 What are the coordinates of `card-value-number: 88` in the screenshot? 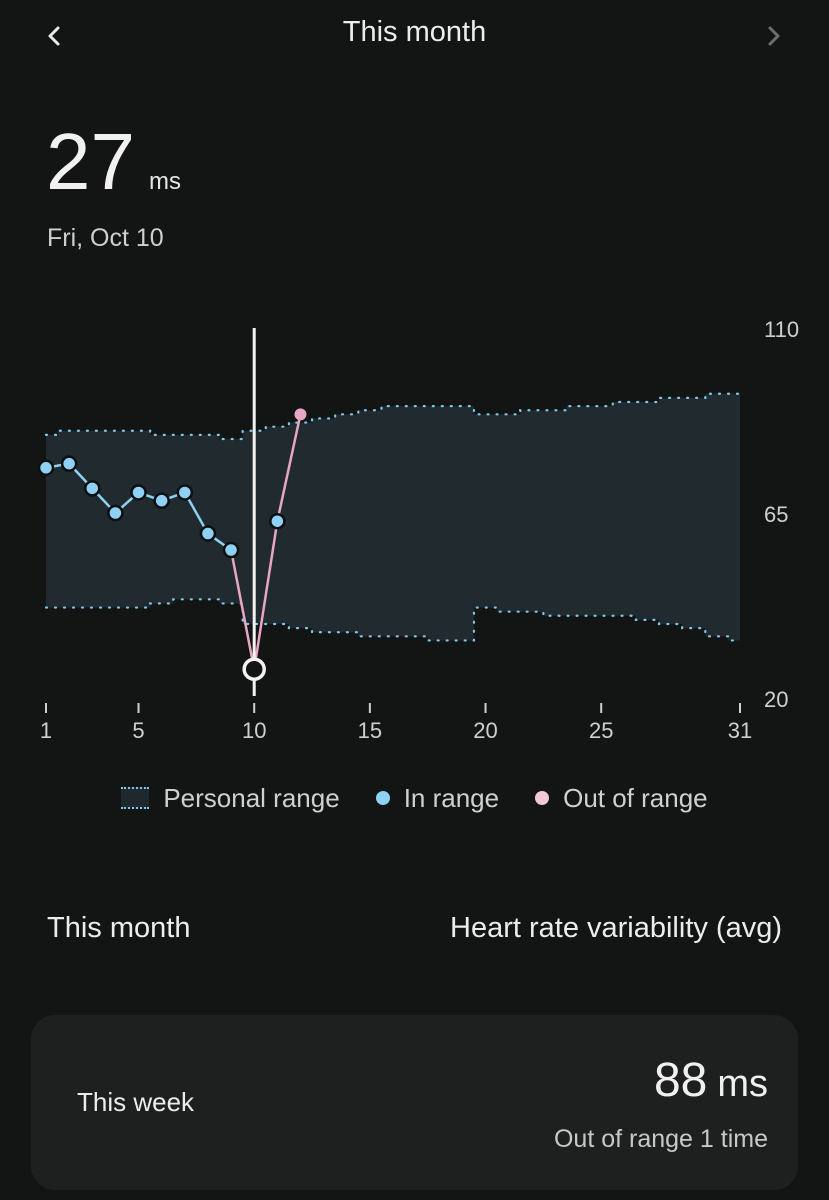 It's located at (680, 1080).